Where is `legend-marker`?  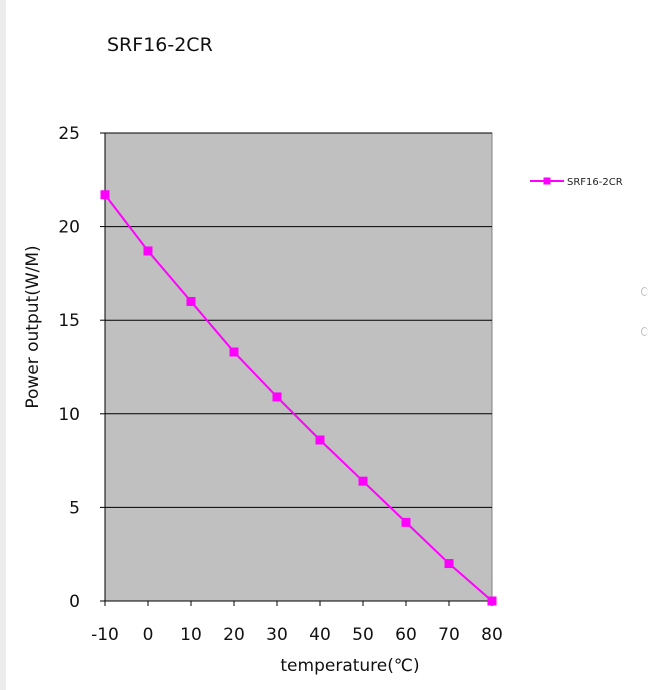 legend-marker is located at coordinates (547, 181).